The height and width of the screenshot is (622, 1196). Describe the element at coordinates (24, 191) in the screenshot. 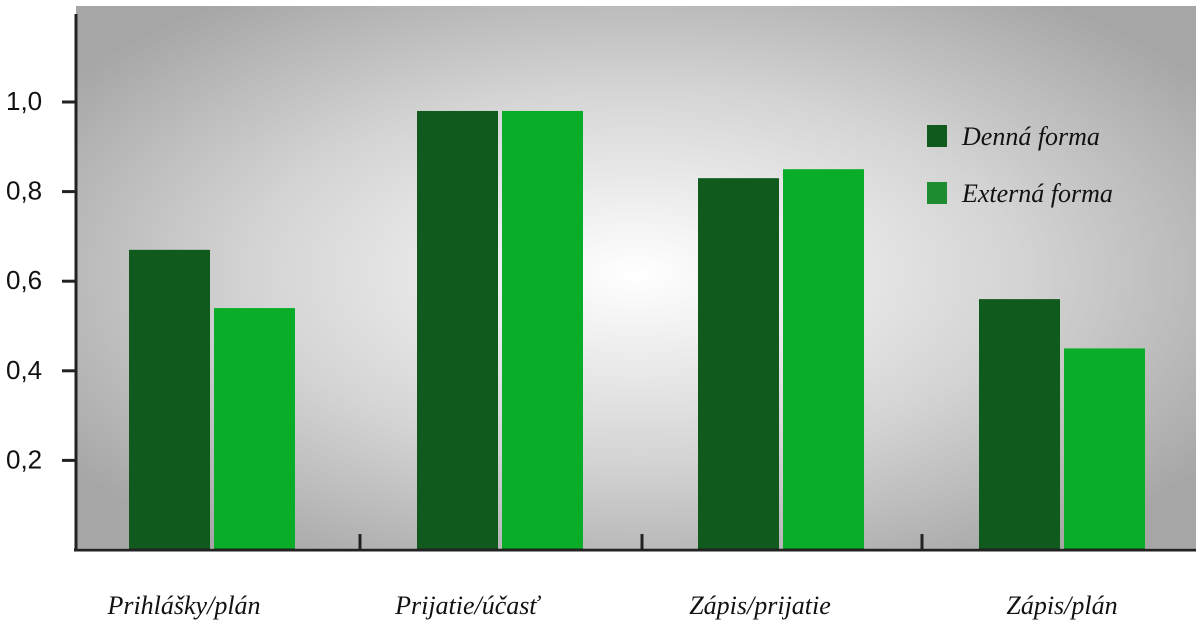

I see `y-tick-label: 0,8` at that location.